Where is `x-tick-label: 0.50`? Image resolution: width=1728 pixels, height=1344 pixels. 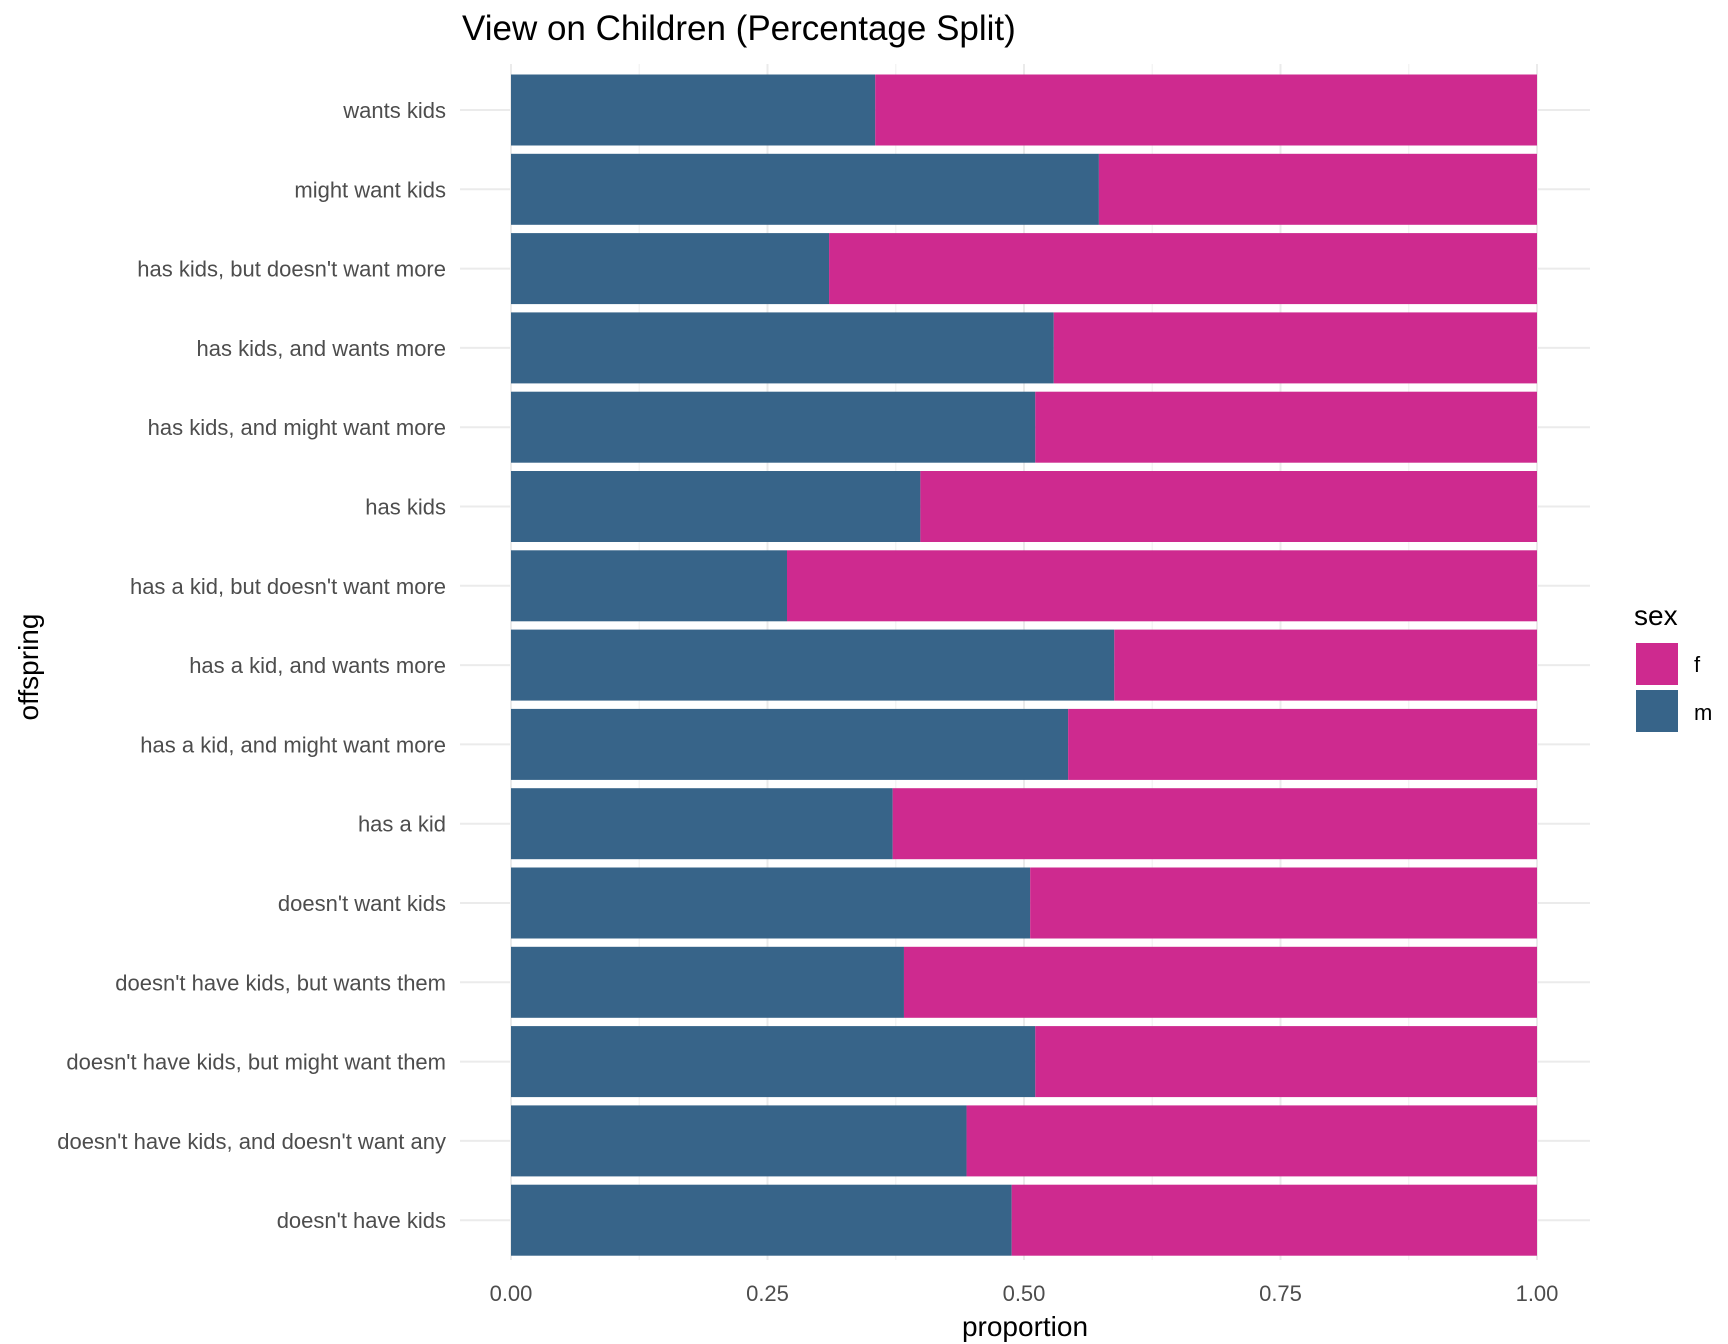 x-tick-label: 0.50 is located at coordinates (1024, 1293).